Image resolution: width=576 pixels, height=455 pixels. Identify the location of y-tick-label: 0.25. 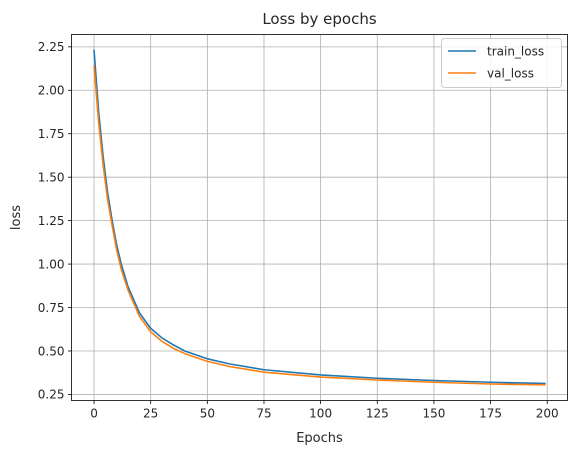
(51, 395).